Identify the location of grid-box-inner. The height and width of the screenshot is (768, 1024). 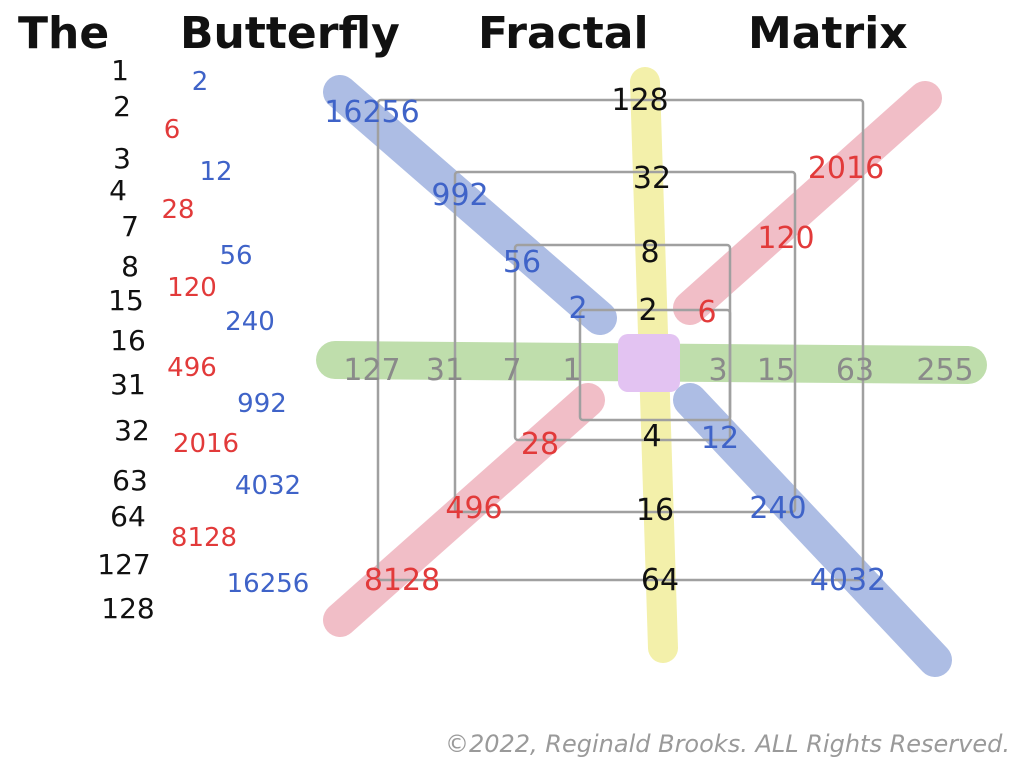
(655, 365).